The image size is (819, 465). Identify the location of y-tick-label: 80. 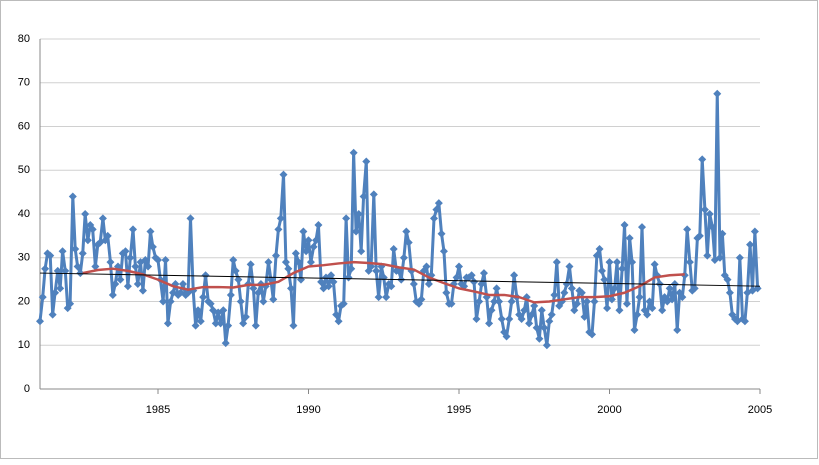
(24, 39).